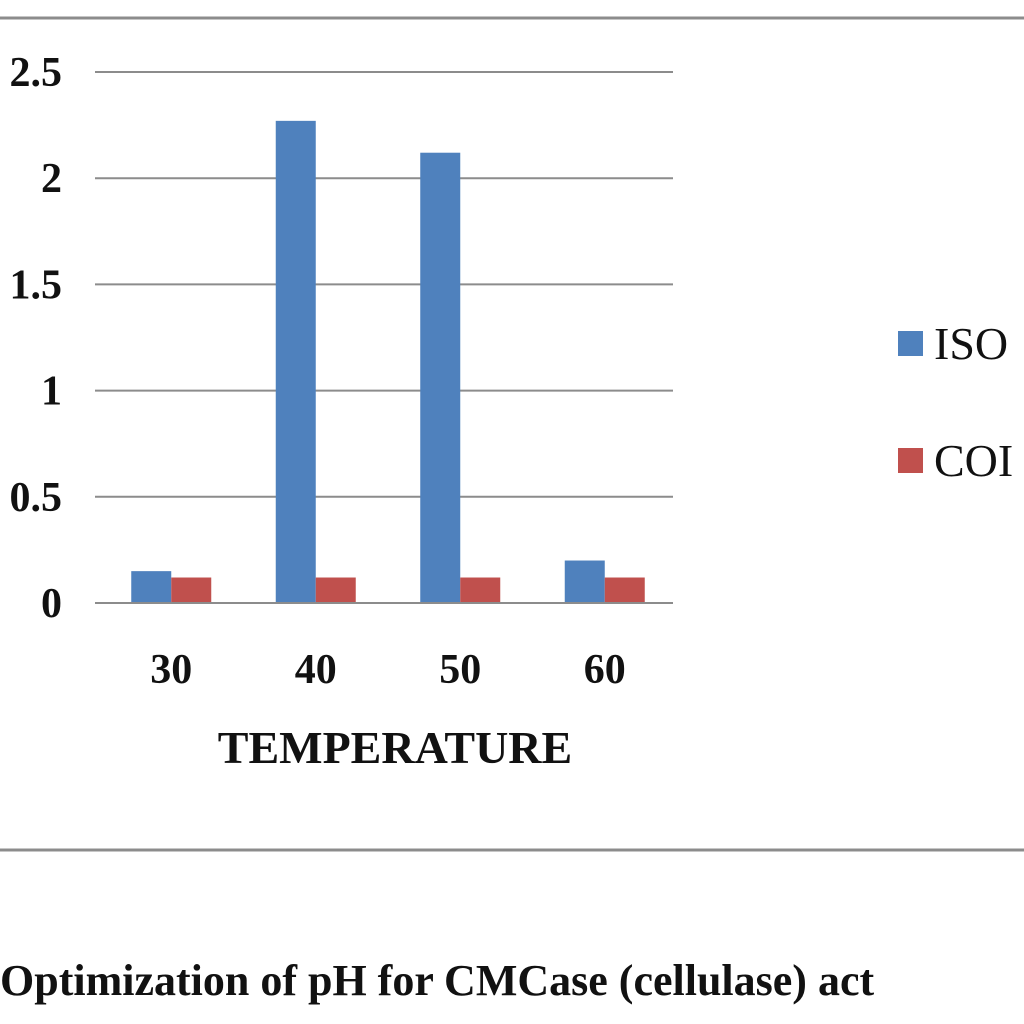  Describe the element at coordinates (395, 747) in the screenshot. I see `x-axis-title: TEMPERATURE` at that location.